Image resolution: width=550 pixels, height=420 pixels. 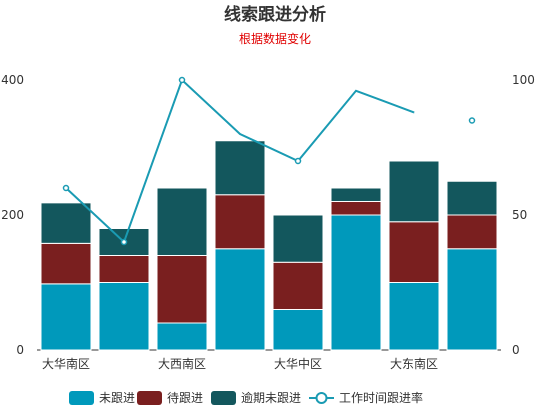 What do you see at coordinates (298, 363) in the screenshot?
I see `x-tick-label: 大华中区` at bounding box center [298, 363].